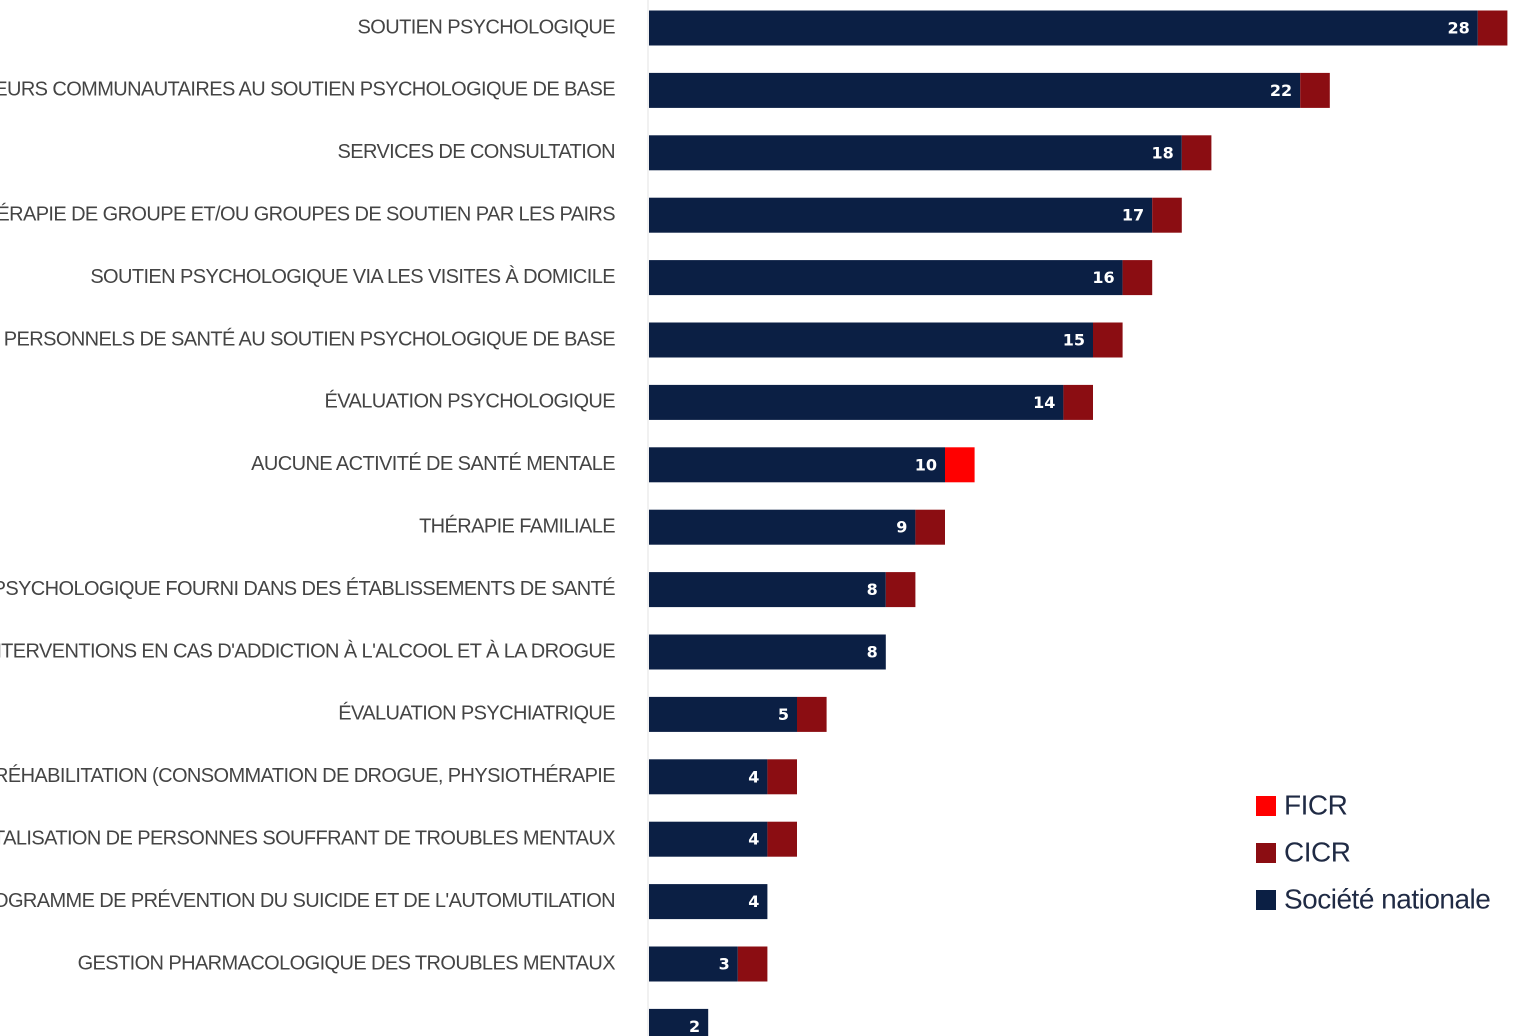 This screenshot has height=1036, width=1515. I want to click on value-label: 3, so click(724, 964).